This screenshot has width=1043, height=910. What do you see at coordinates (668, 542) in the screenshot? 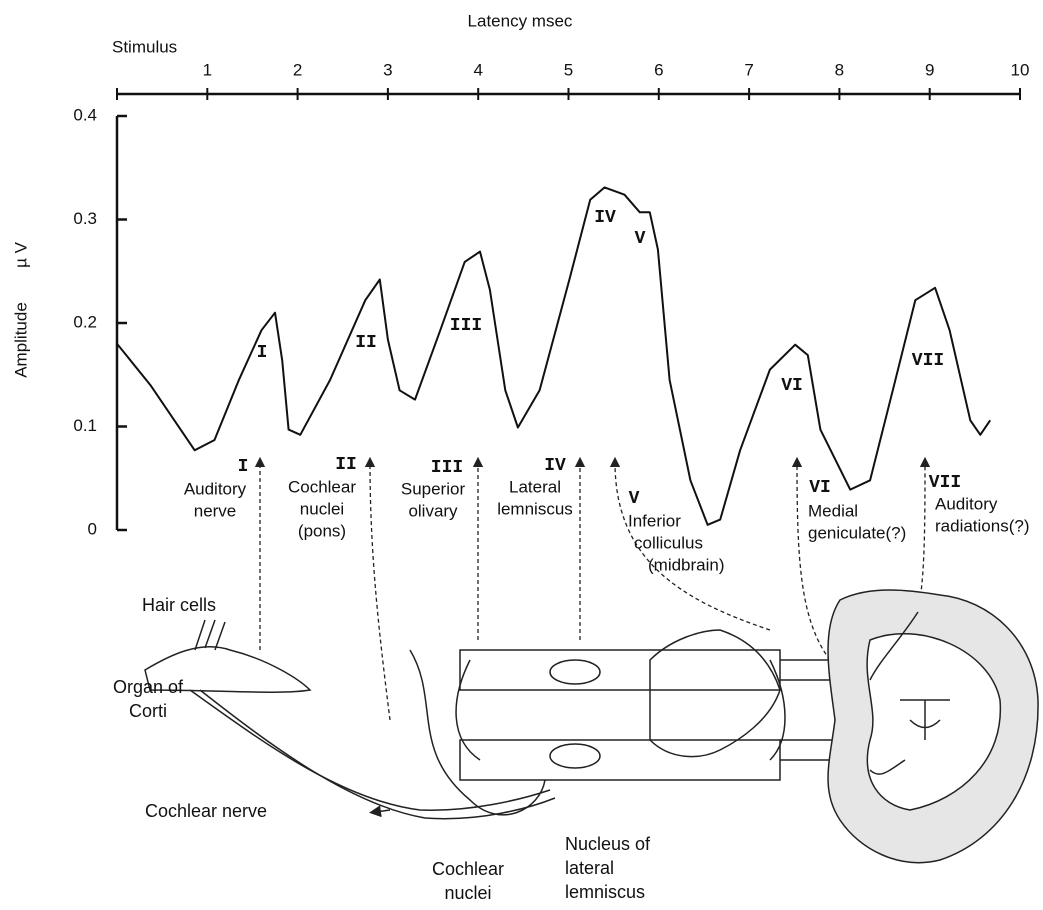
I see `stage-label: colliculus` at bounding box center [668, 542].